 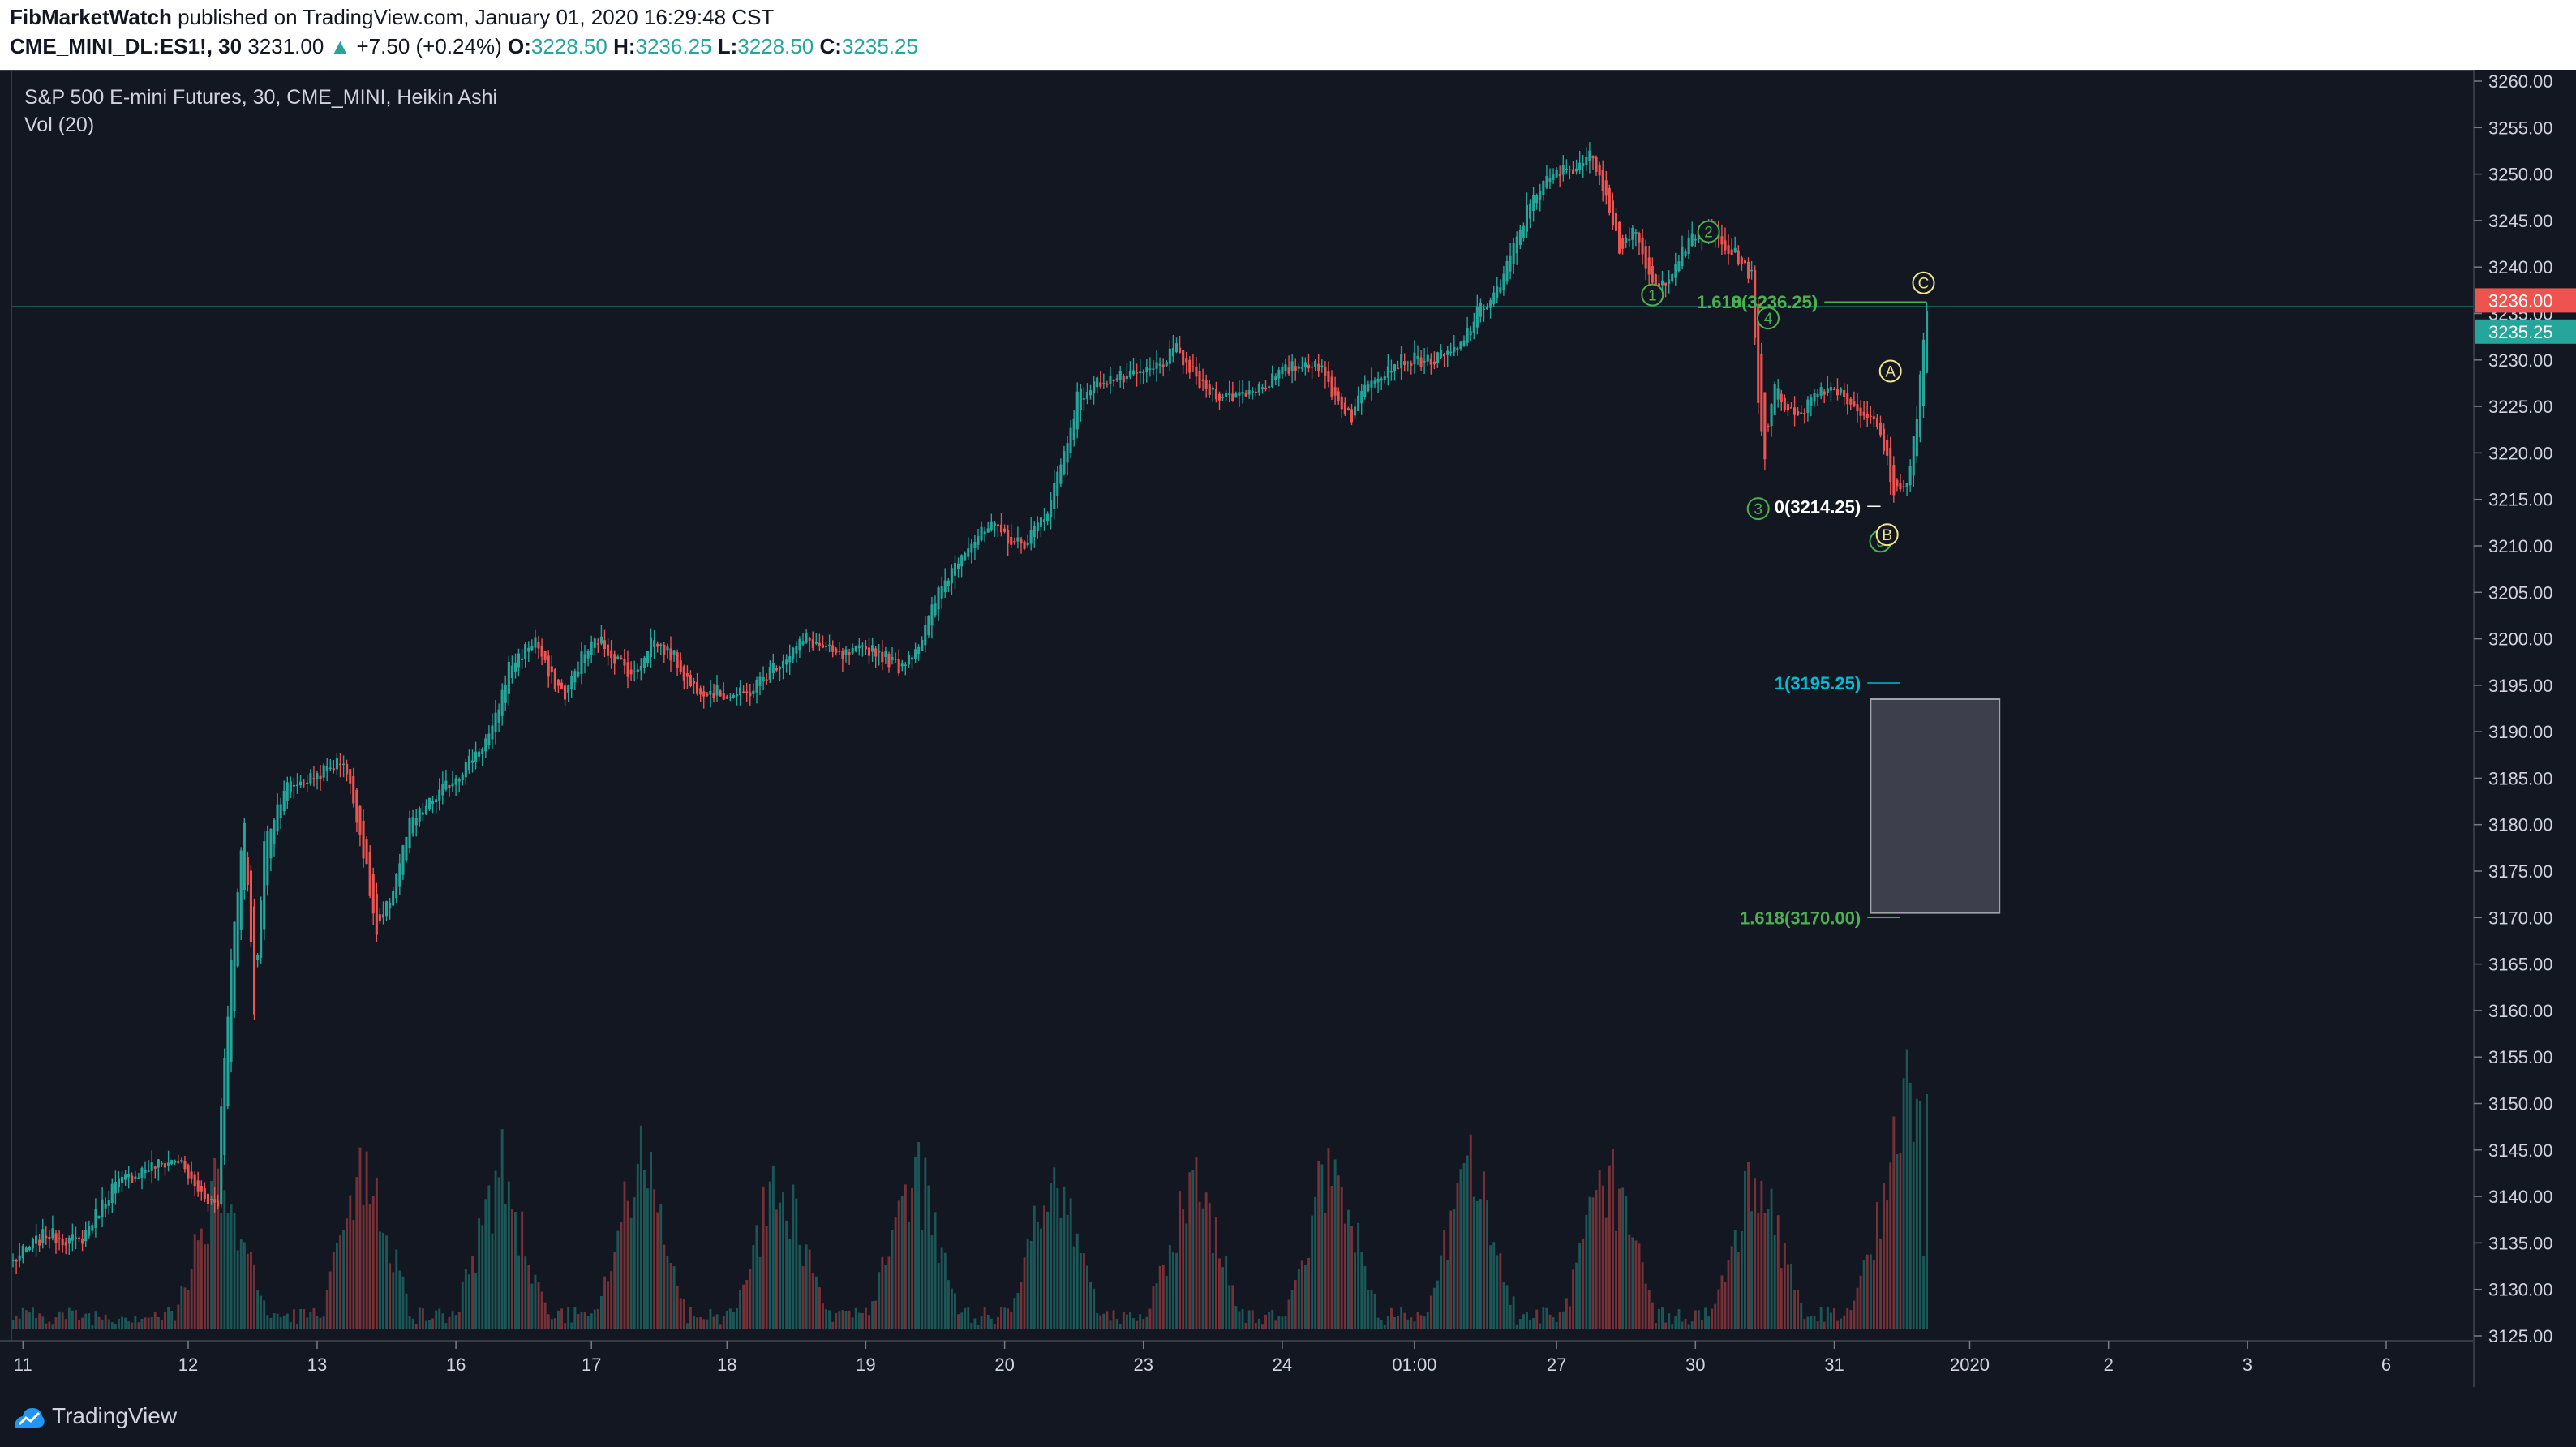 I want to click on time-tick-label: 13, so click(x=317, y=1365).